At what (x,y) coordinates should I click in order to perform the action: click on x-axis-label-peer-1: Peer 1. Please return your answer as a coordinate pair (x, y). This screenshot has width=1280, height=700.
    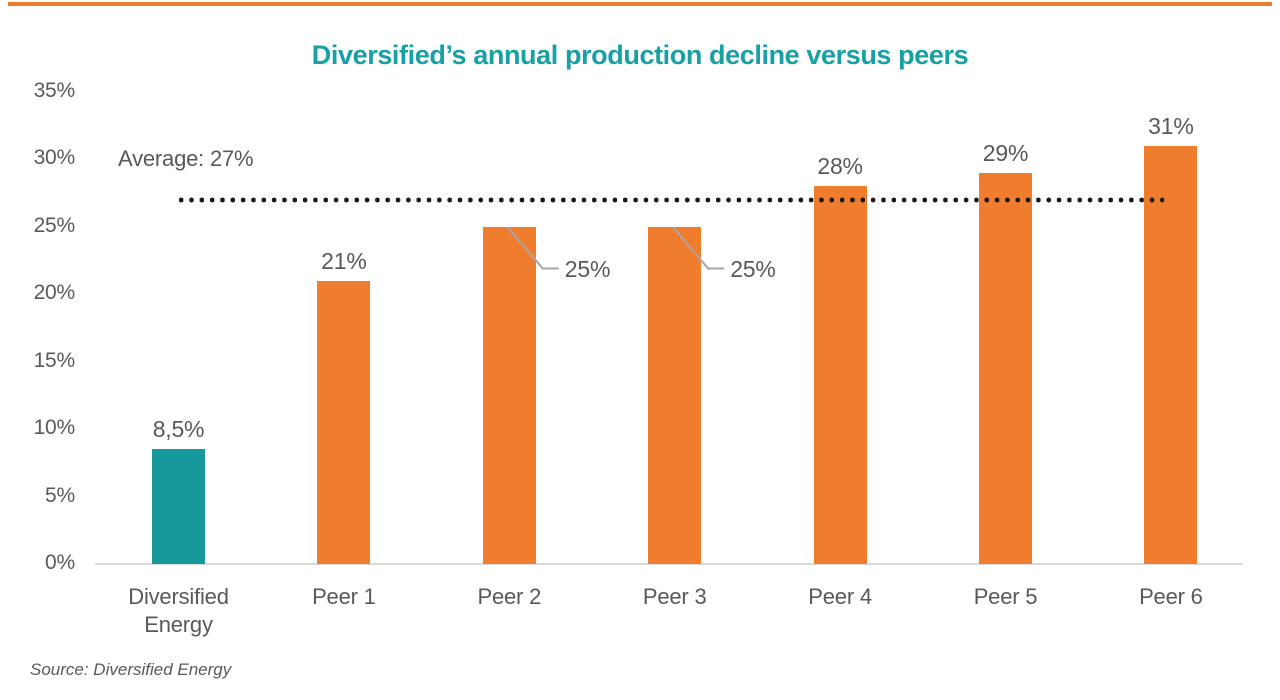
    Looking at the image, I should click on (344, 596).